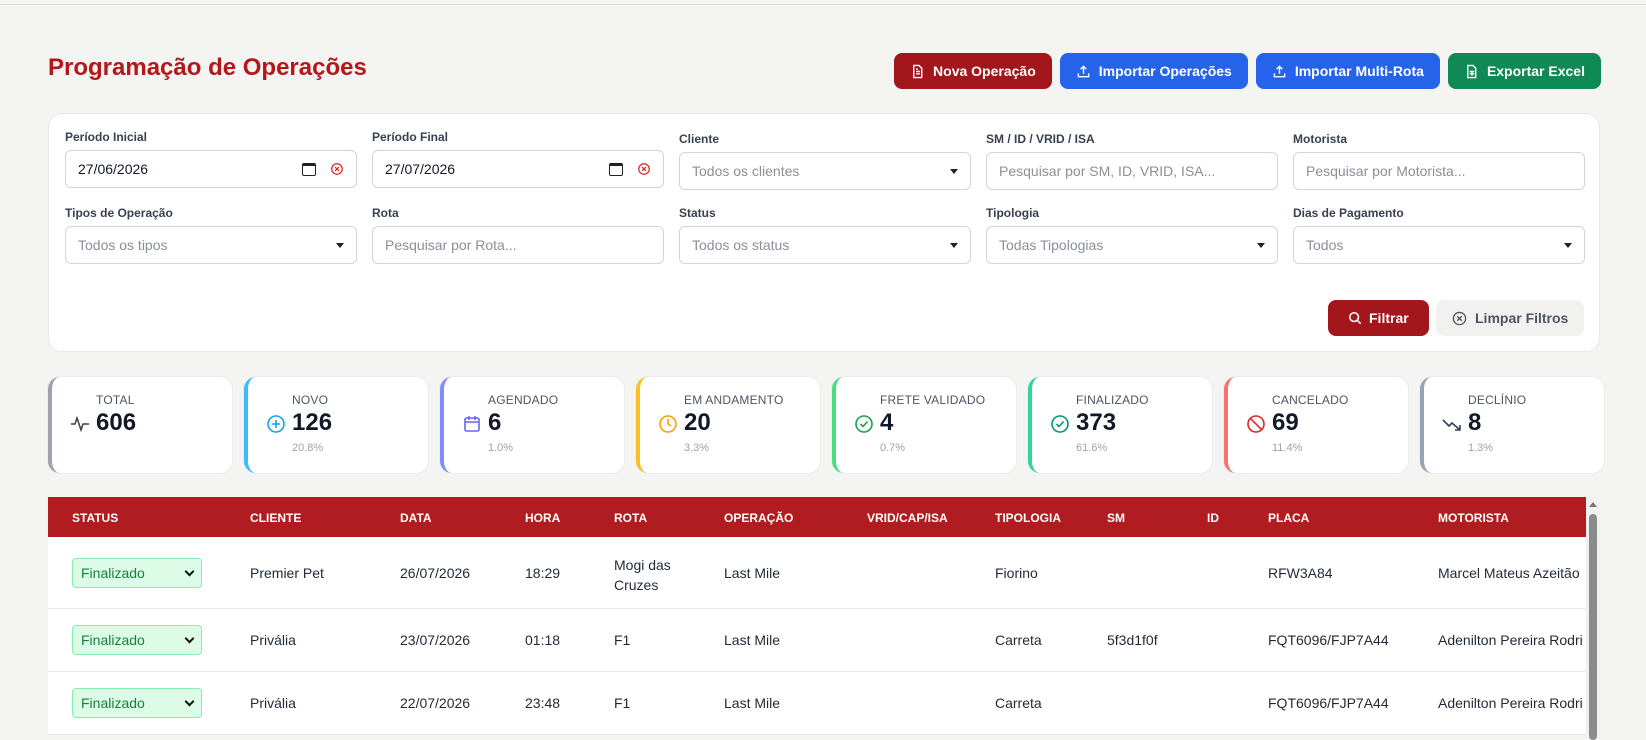  I want to click on stat-value: 373, so click(1096, 422).